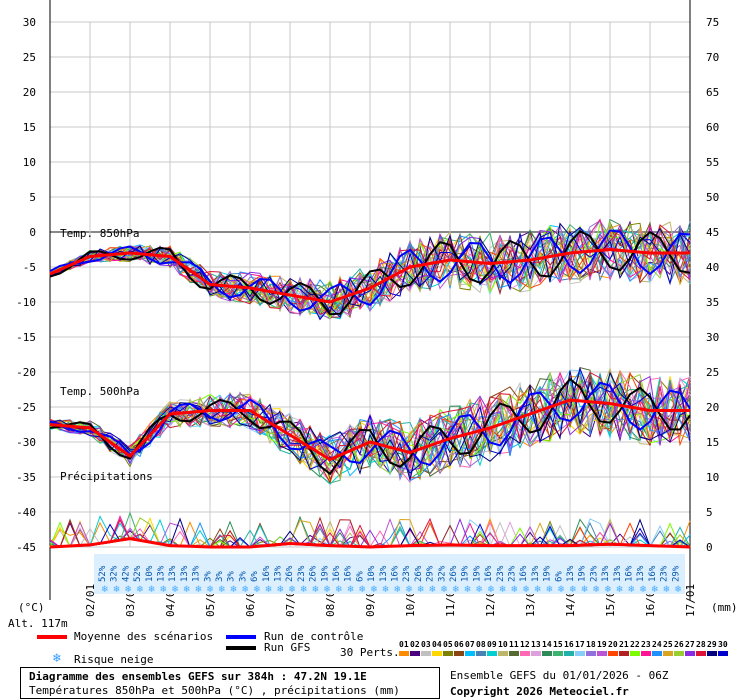 The width and height of the screenshot is (740, 700). Describe the element at coordinates (29, 22) in the screenshot. I see `left-tick-label: 30` at that location.